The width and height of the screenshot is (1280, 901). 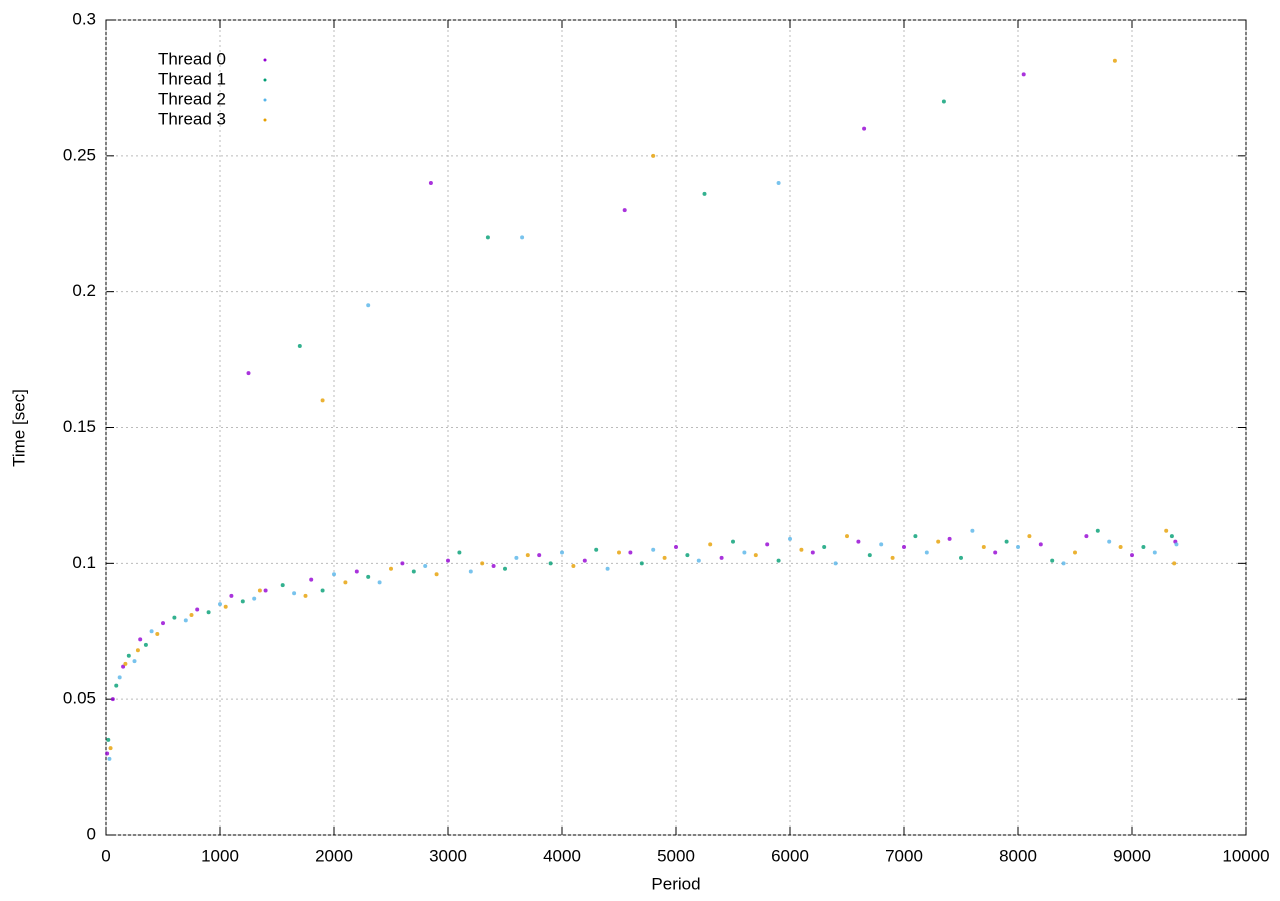 What do you see at coordinates (79, 698) in the screenshot?
I see `y-tick-label: 0.05` at bounding box center [79, 698].